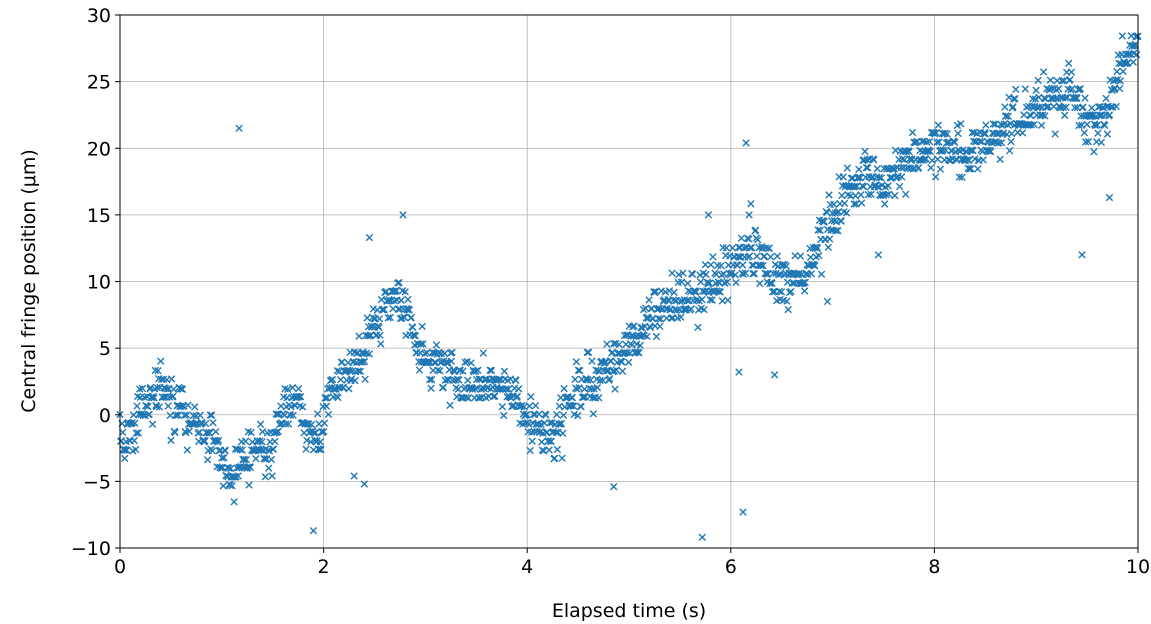 This screenshot has height=624, width=1151. I want to click on y-tick-label: −10, so click(91, 549).